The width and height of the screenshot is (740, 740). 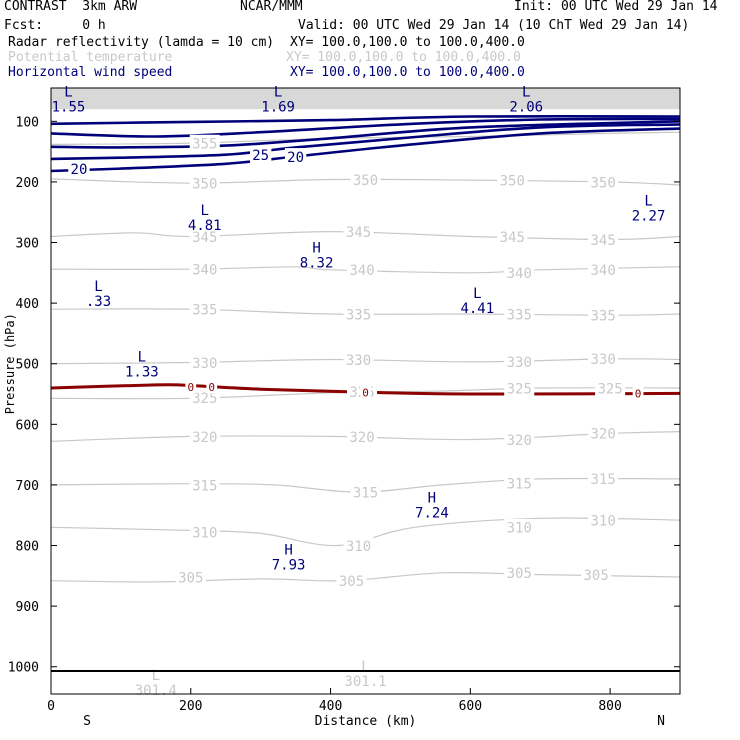 I want to click on reflectivity-band, so click(x=365, y=99).